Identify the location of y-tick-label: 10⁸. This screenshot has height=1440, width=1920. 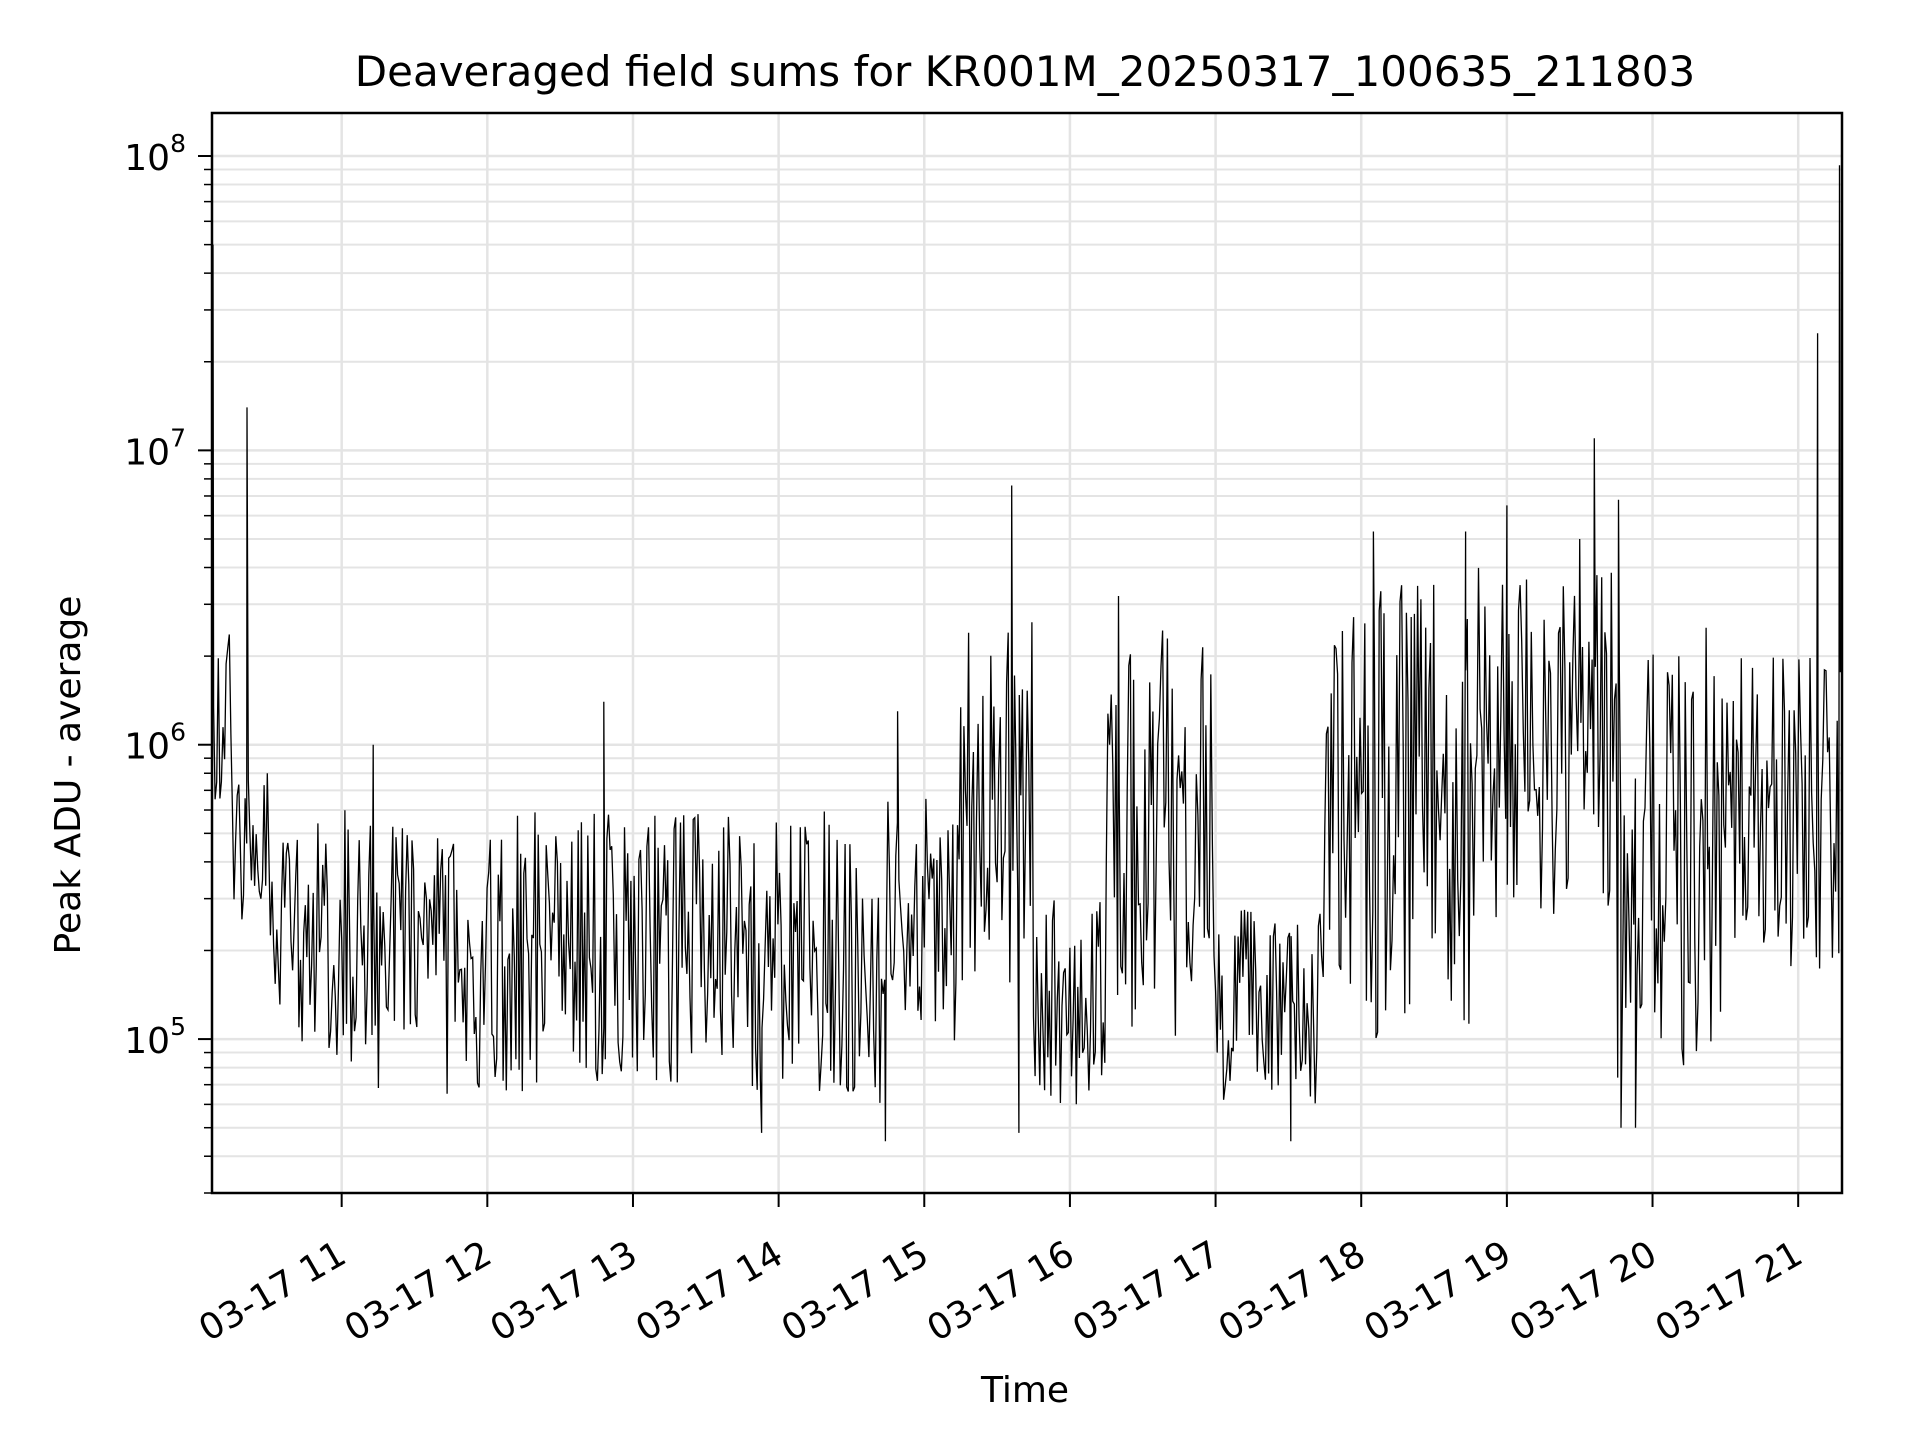
(155, 154).